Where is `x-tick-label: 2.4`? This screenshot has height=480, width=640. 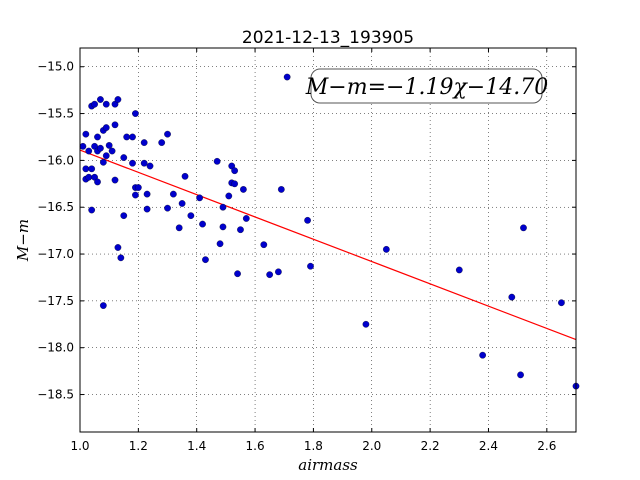
x-tick-label: 2.4 is located at coordinates (488, 446).